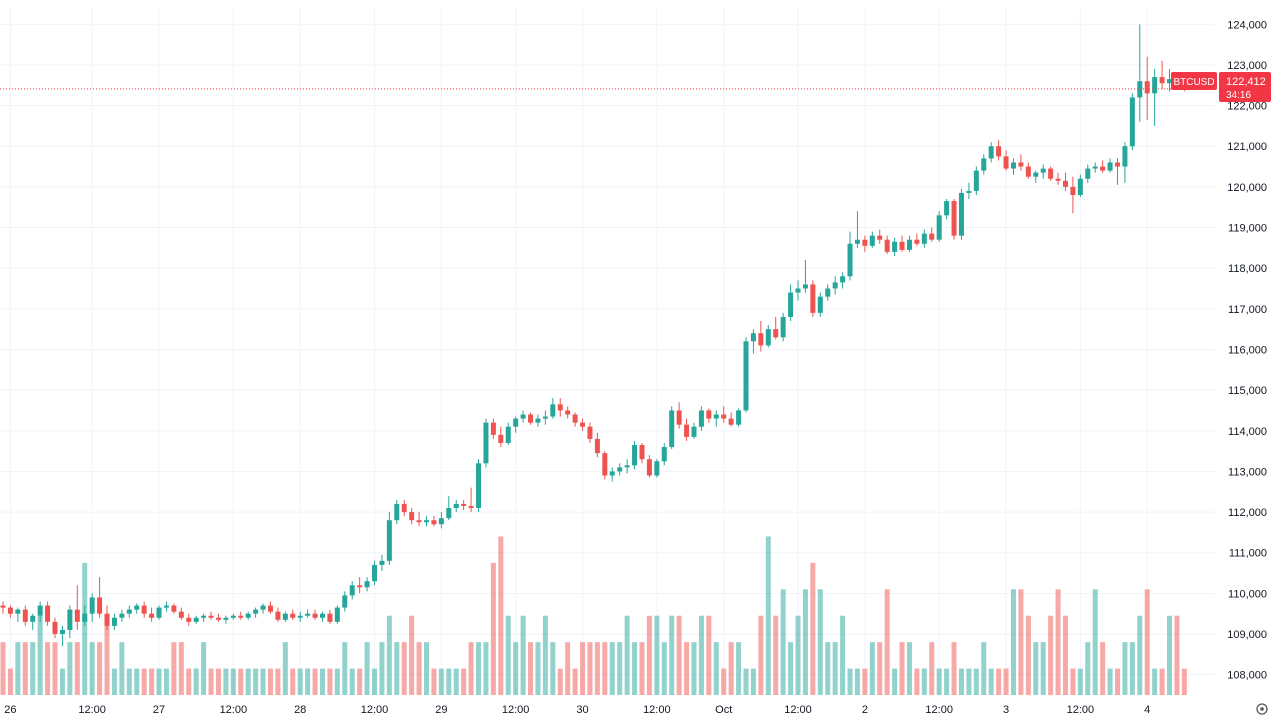  I want to click on last-price-label: 122,412, so click(1246, 82).